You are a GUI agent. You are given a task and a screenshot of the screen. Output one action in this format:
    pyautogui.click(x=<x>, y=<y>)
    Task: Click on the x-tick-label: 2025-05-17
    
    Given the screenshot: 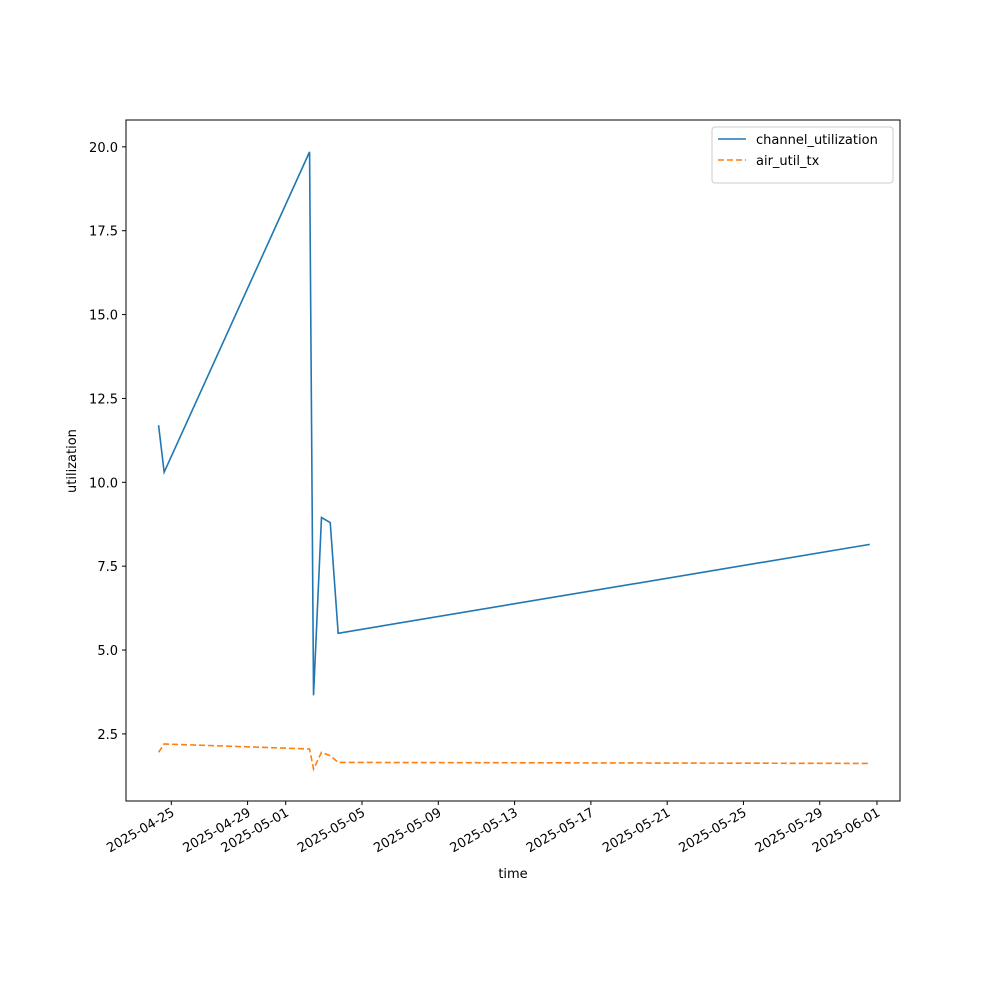 What is the action you would take?
    pyautogui.click(x=560, y=830)
    